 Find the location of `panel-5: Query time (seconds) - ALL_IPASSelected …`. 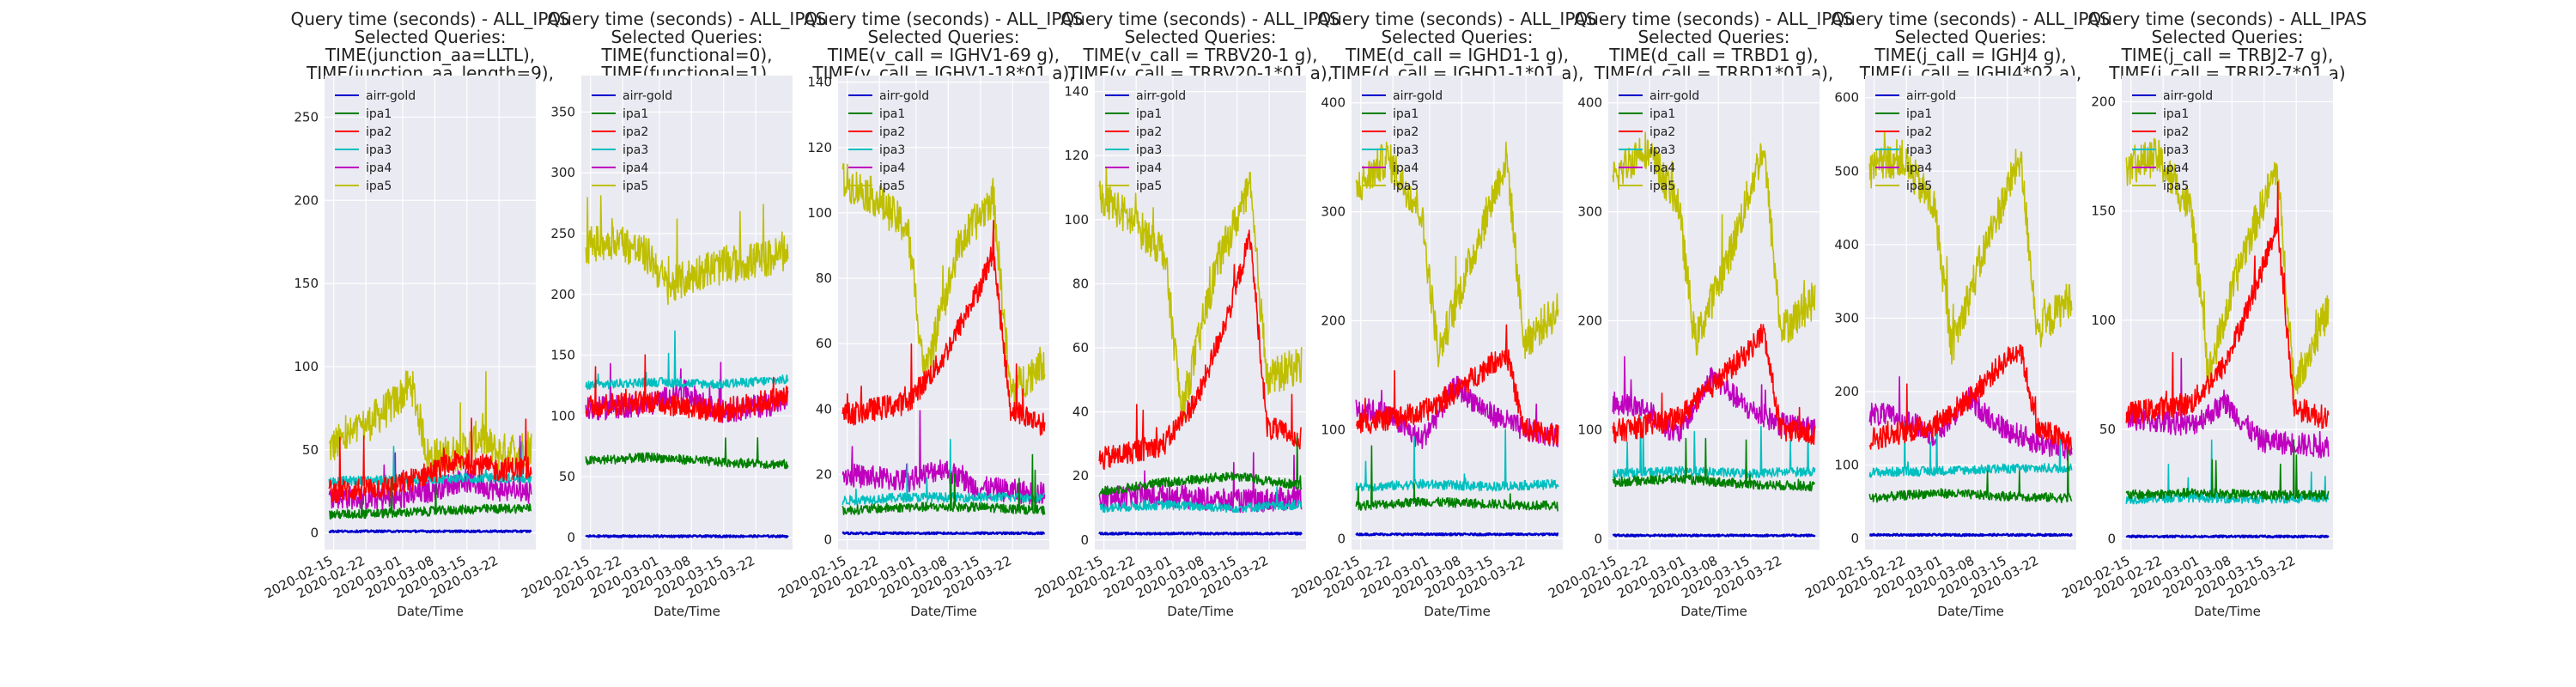

panel-5: Query time (seconds) - ALL_IPASSelected … is located at coordinates (1442, 314).